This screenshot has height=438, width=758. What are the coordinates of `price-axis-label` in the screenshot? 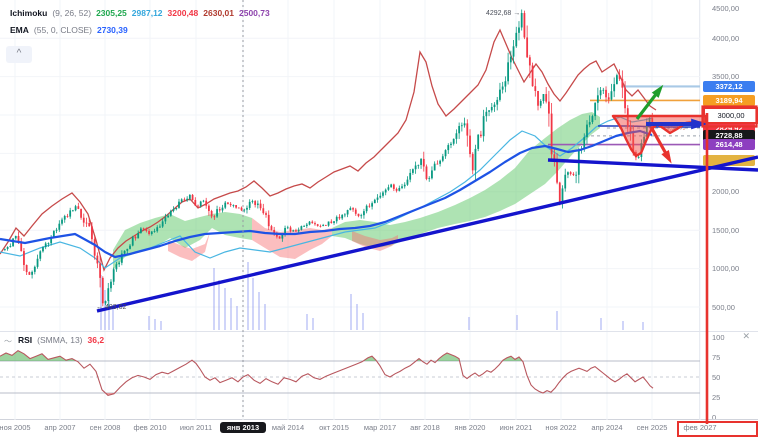 It's located at (729, 160).